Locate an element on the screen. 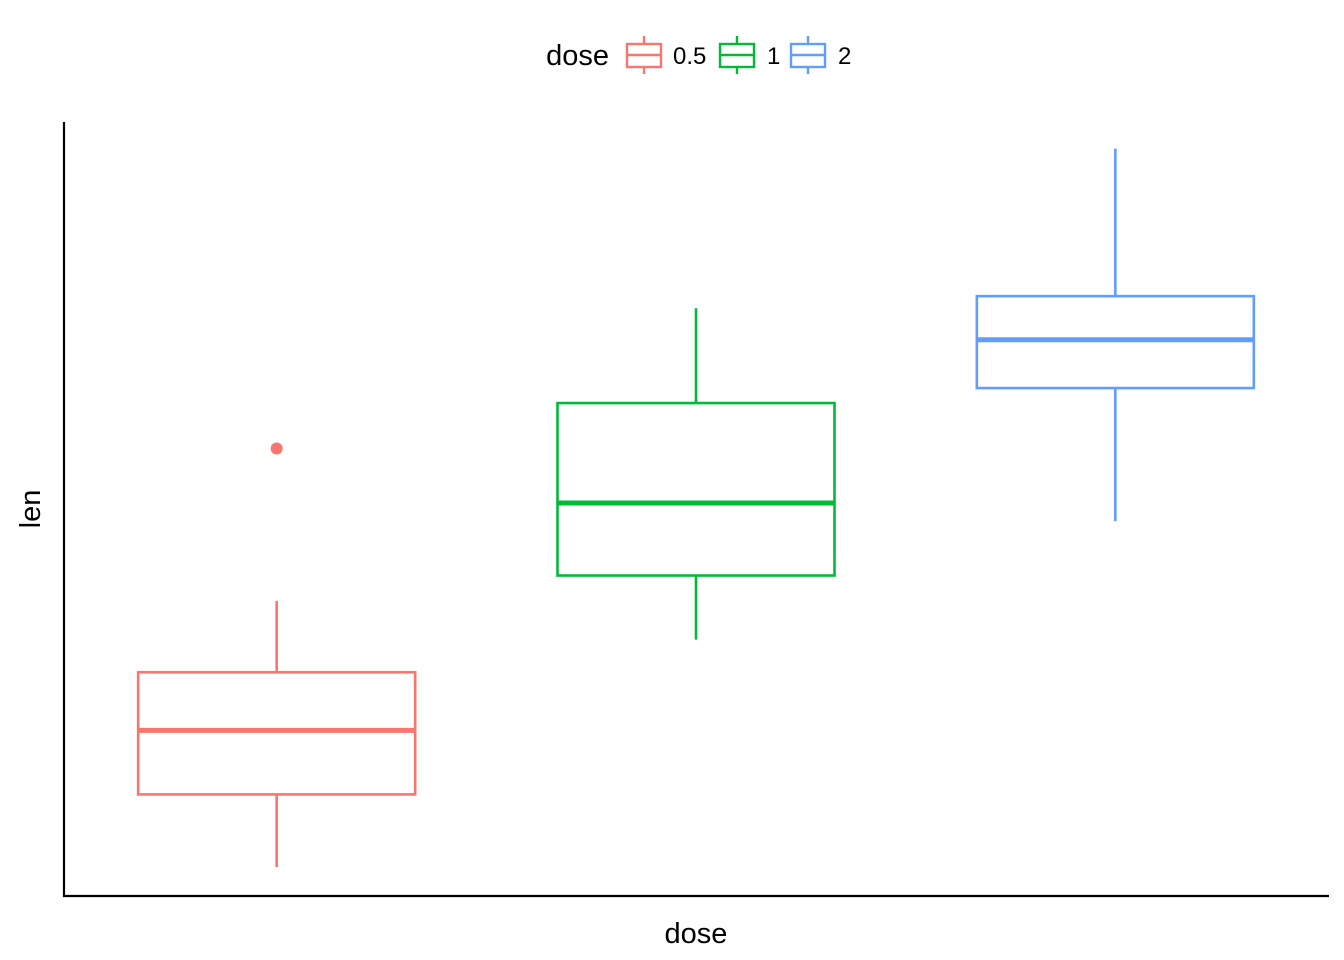 This screenshot has width=1344, height=960. legend-item-0.5: 0.5 is located at coordinates (665, 55).